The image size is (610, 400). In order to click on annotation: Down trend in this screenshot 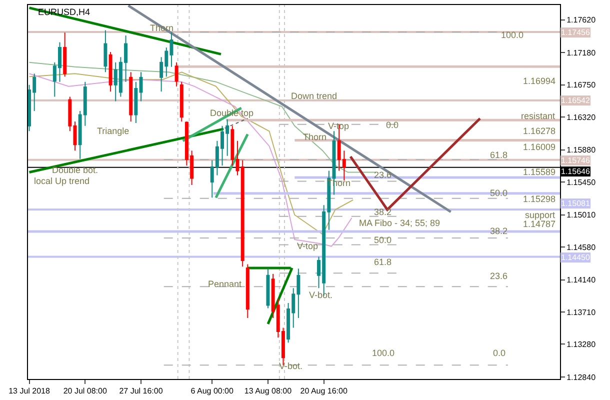, I will do `click(314, 96)`.